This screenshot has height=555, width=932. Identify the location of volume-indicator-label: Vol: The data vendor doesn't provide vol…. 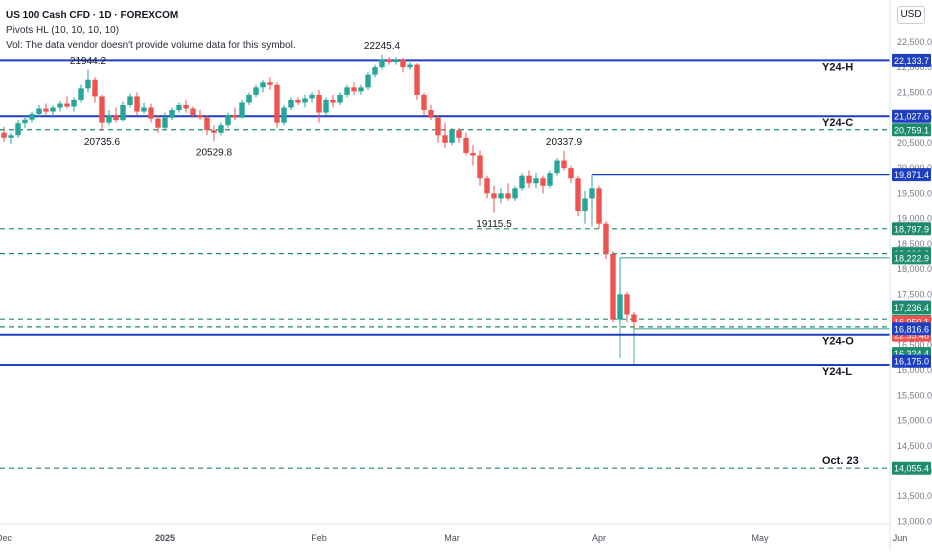
(151, 45).